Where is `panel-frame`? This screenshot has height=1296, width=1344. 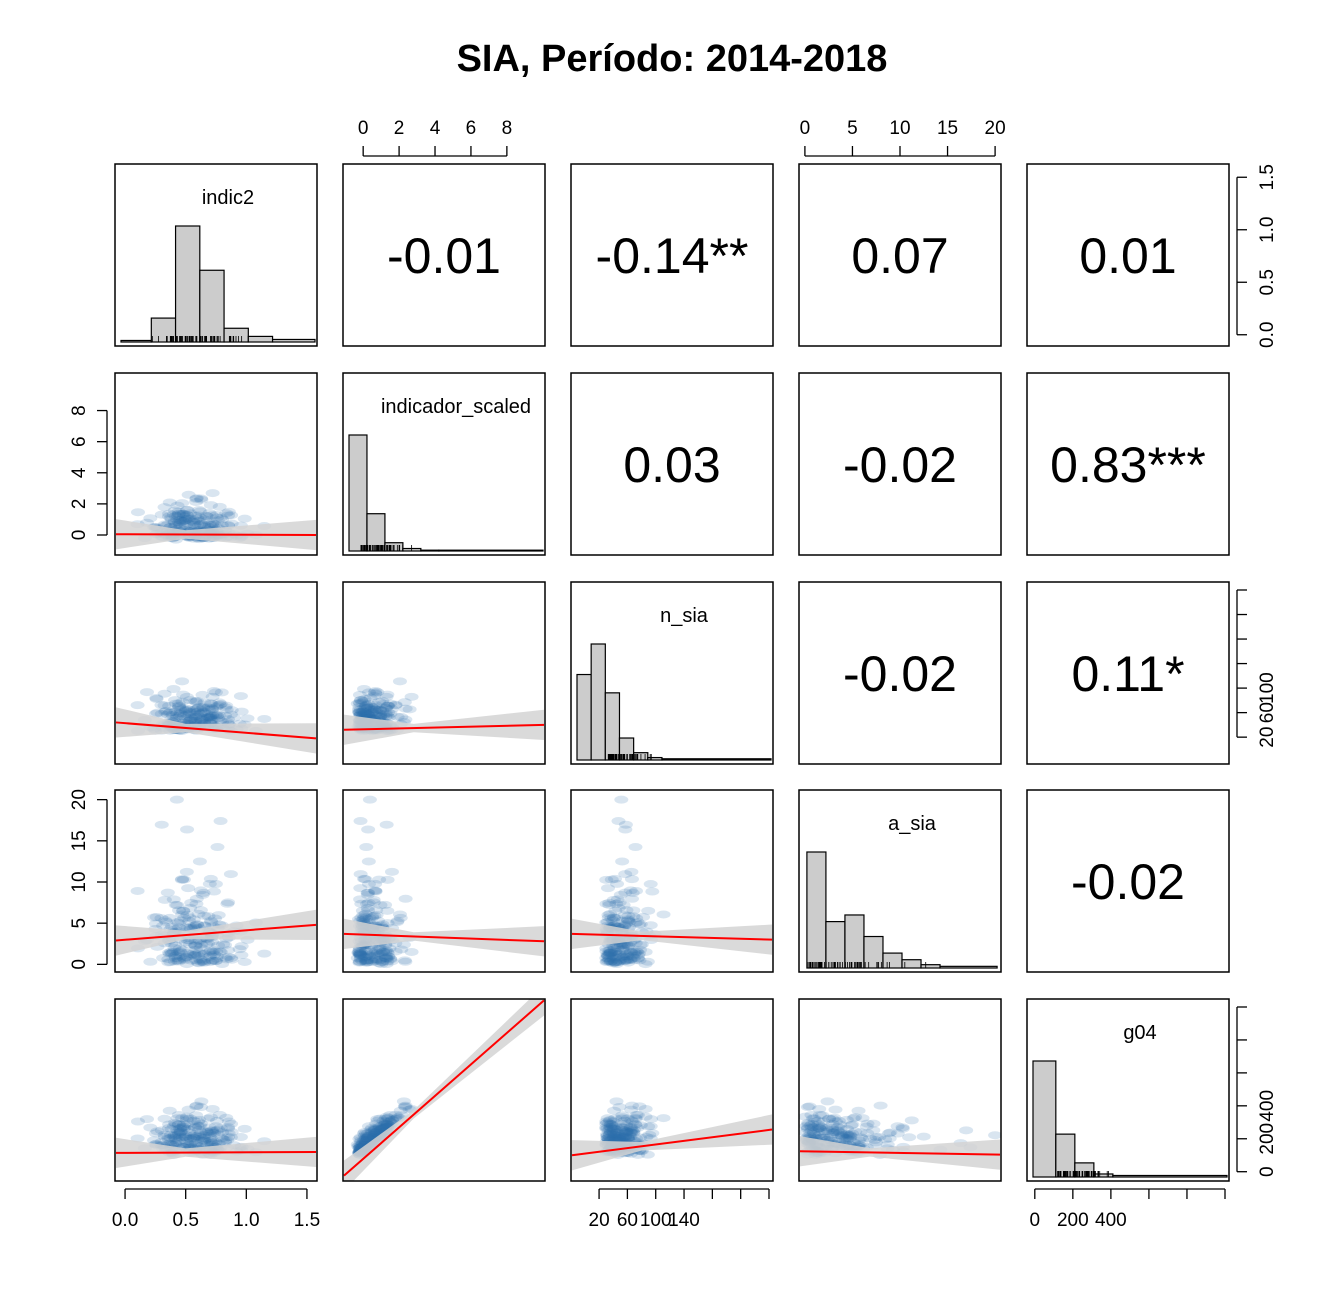 panel-frame is located at coordinates (216, 255).